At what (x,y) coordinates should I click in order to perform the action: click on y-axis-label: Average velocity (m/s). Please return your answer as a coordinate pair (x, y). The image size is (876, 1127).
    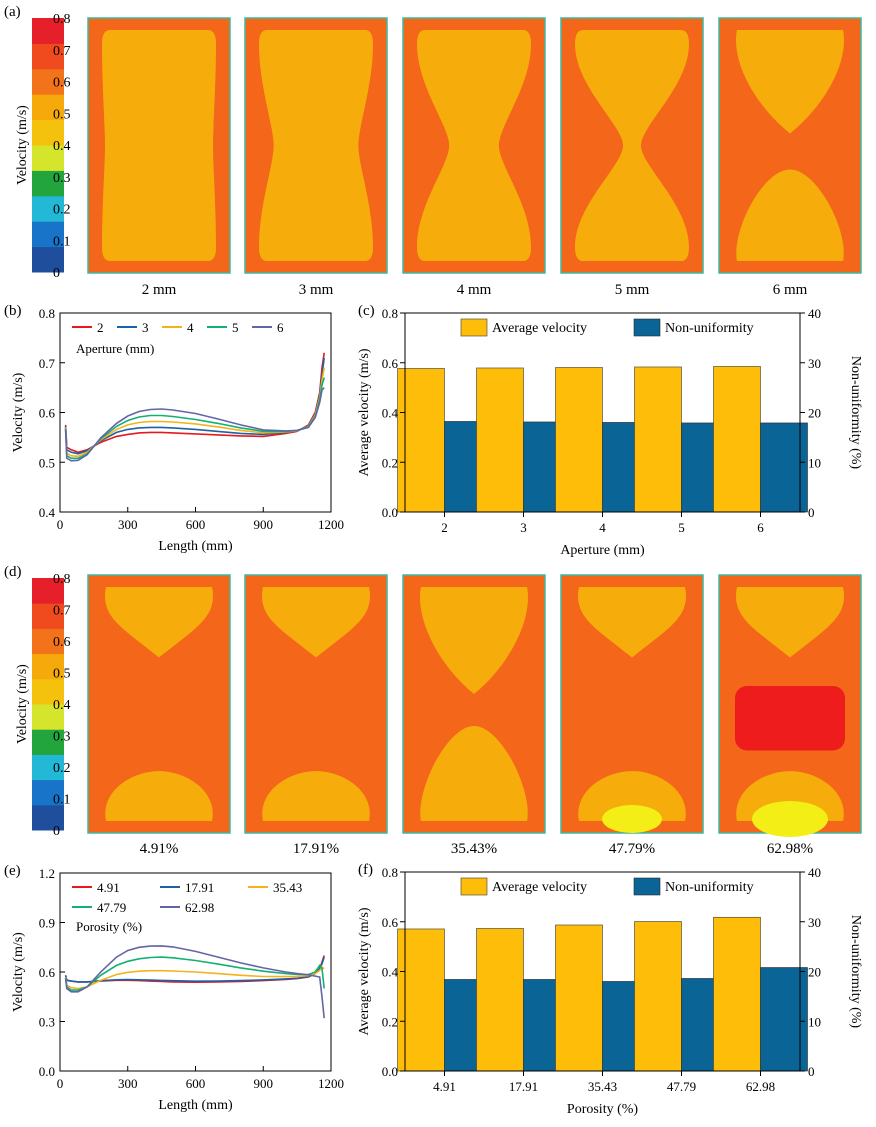
    Looking at the image, I should click on (364, 412).